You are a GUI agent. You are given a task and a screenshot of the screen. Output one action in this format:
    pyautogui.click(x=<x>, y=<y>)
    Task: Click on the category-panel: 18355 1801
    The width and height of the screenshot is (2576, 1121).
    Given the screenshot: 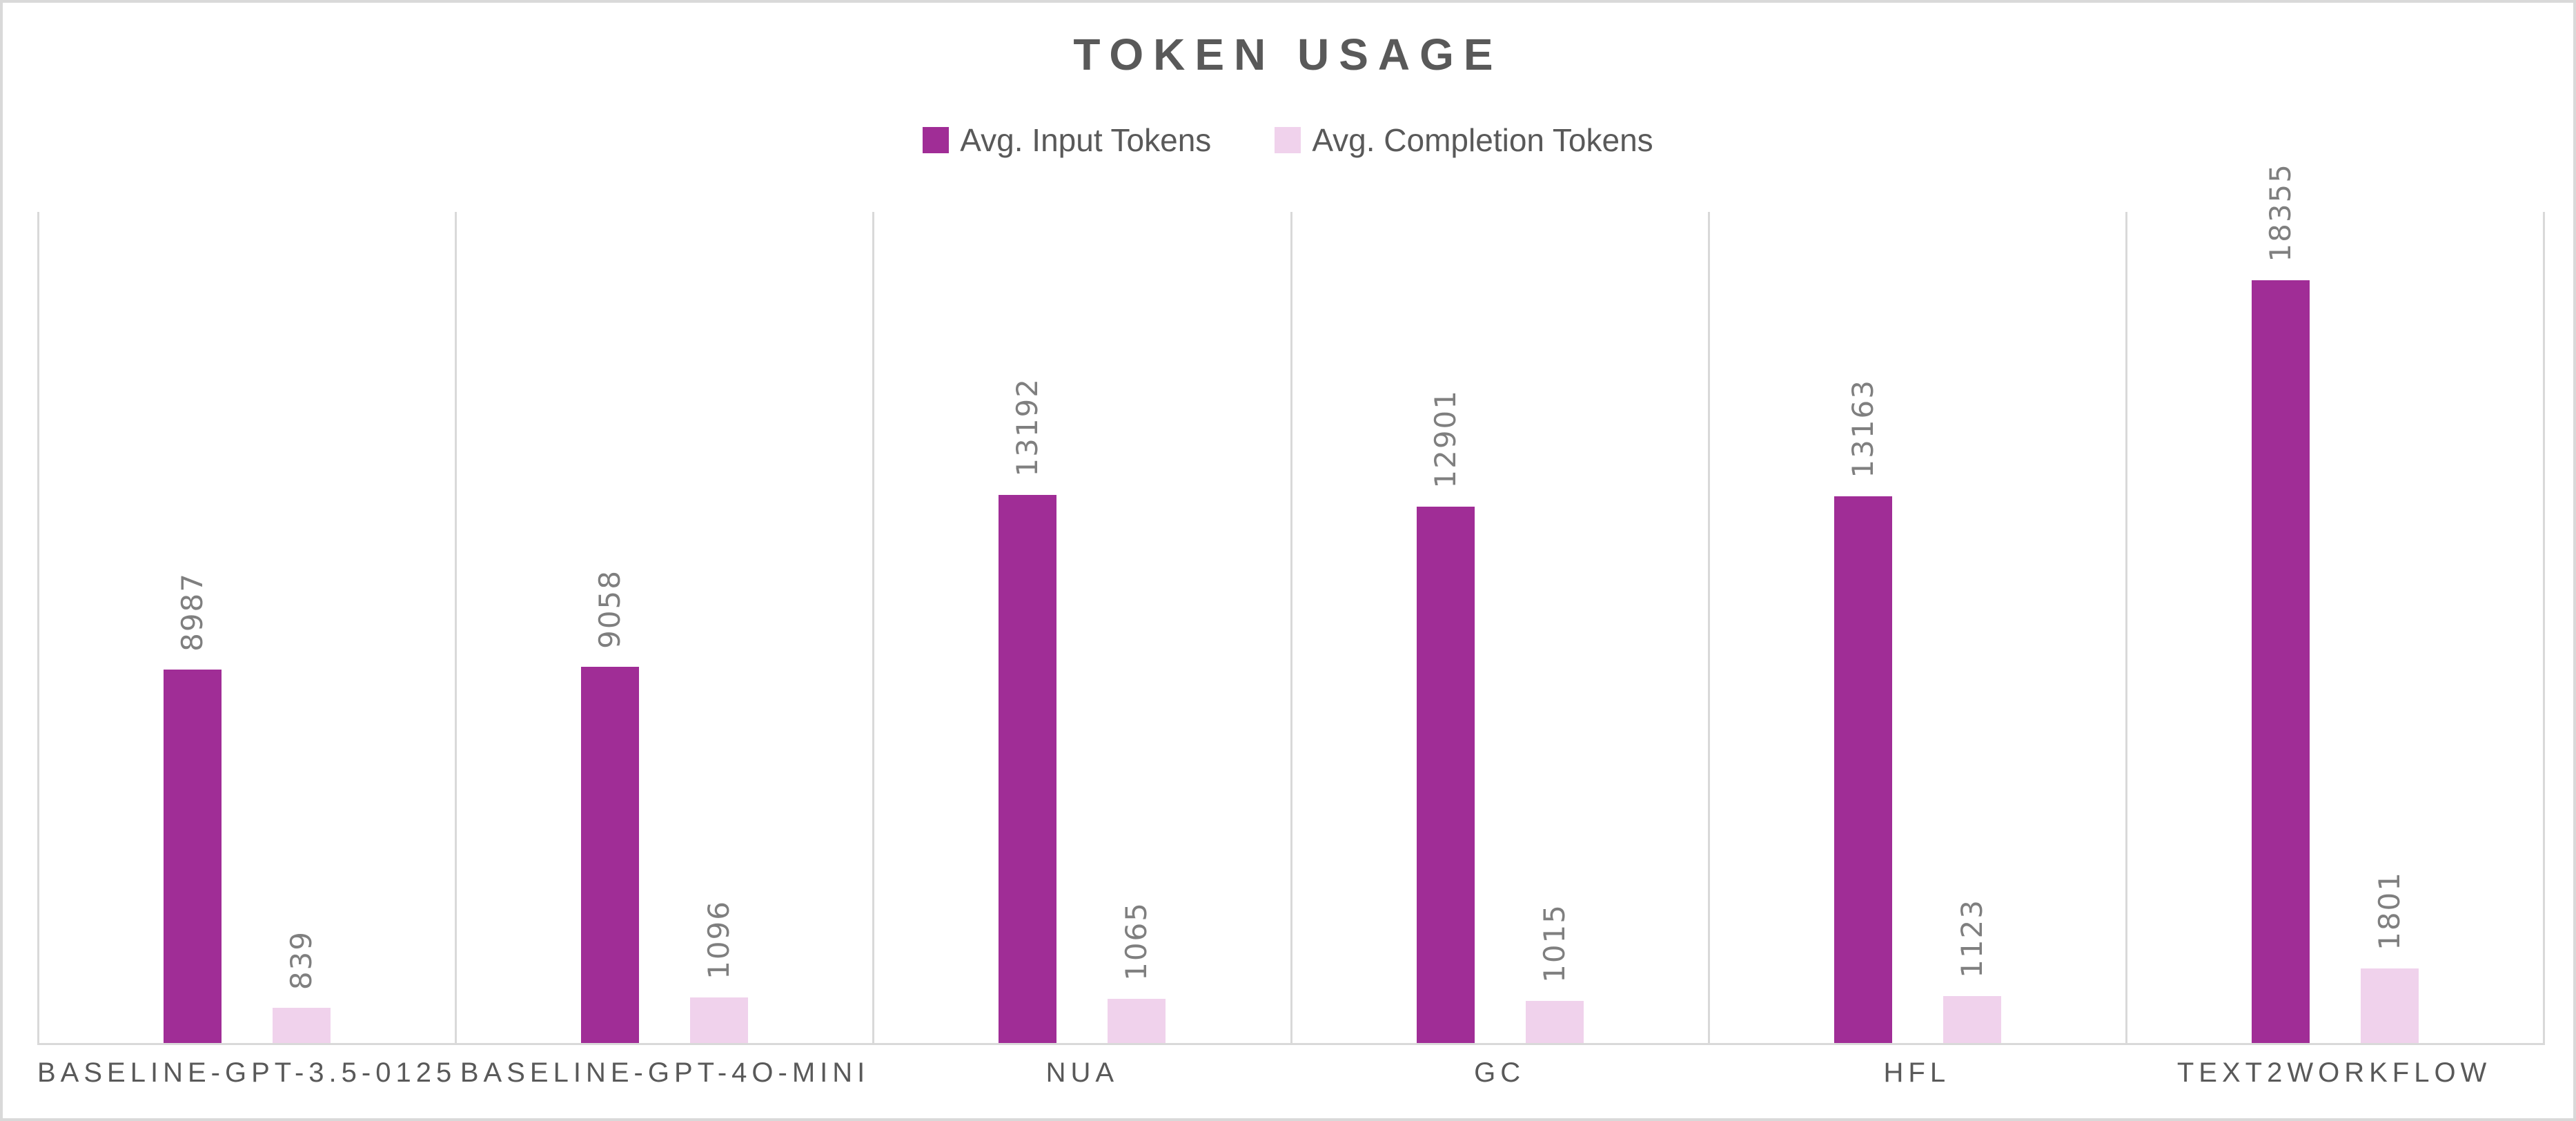 What is the action you would take?
    pyautogui.click(x=2336, y=603)
    